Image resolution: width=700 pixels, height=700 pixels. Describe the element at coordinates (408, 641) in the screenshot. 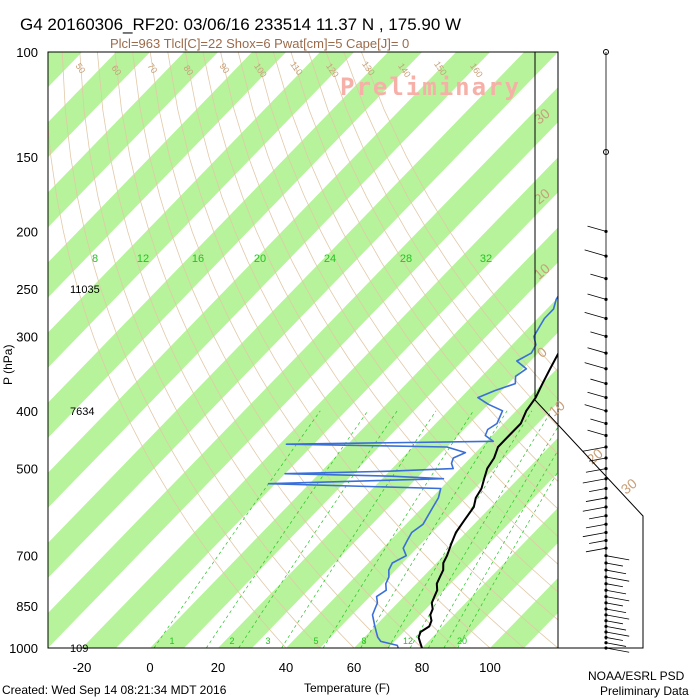

I see `mixing-ratio-bottom-label: 12` at that location.